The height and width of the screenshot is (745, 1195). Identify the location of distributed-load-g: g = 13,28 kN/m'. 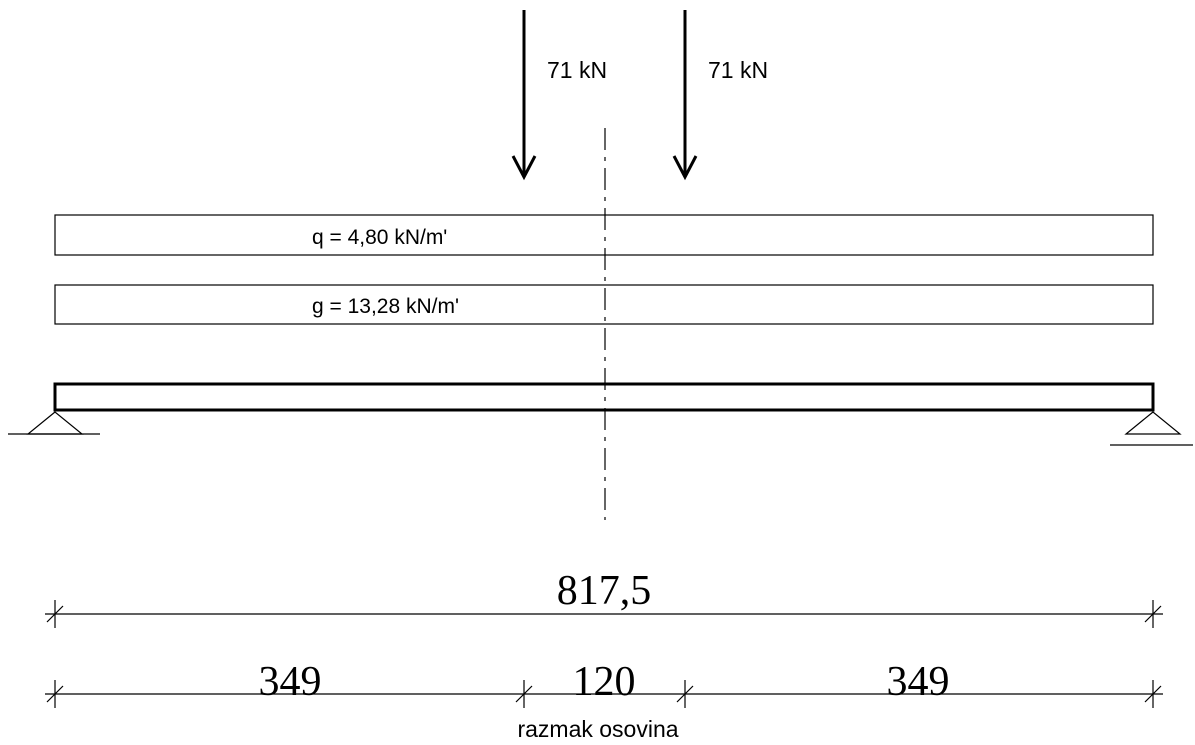
(604, 304).